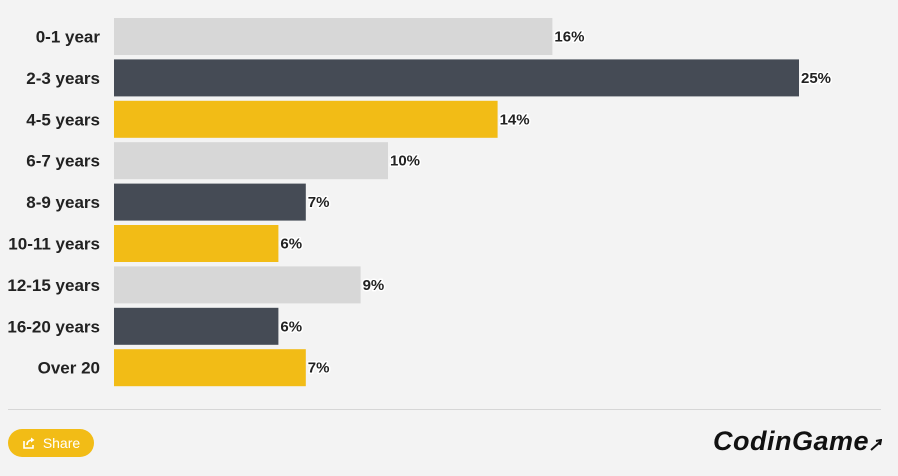 This screenshot has width=898, height=476. What do you see at coordinates (53, 326) in the screenshot?
I see `category-label: 16-20 years` at bounding box center [53, 326].